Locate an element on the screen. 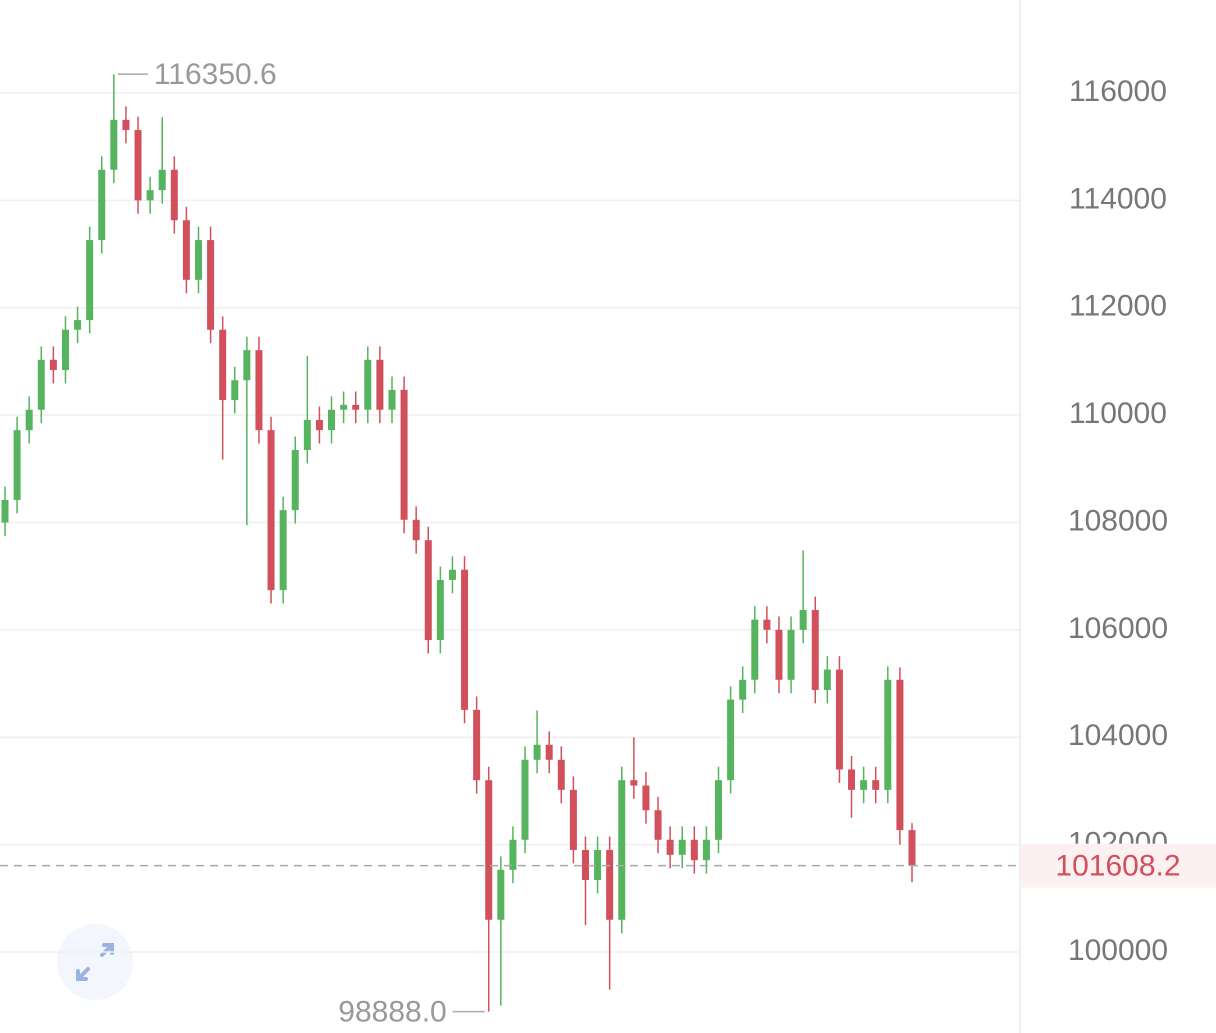  y-tick-label: 112000 is located at coordinates (1118, 306).